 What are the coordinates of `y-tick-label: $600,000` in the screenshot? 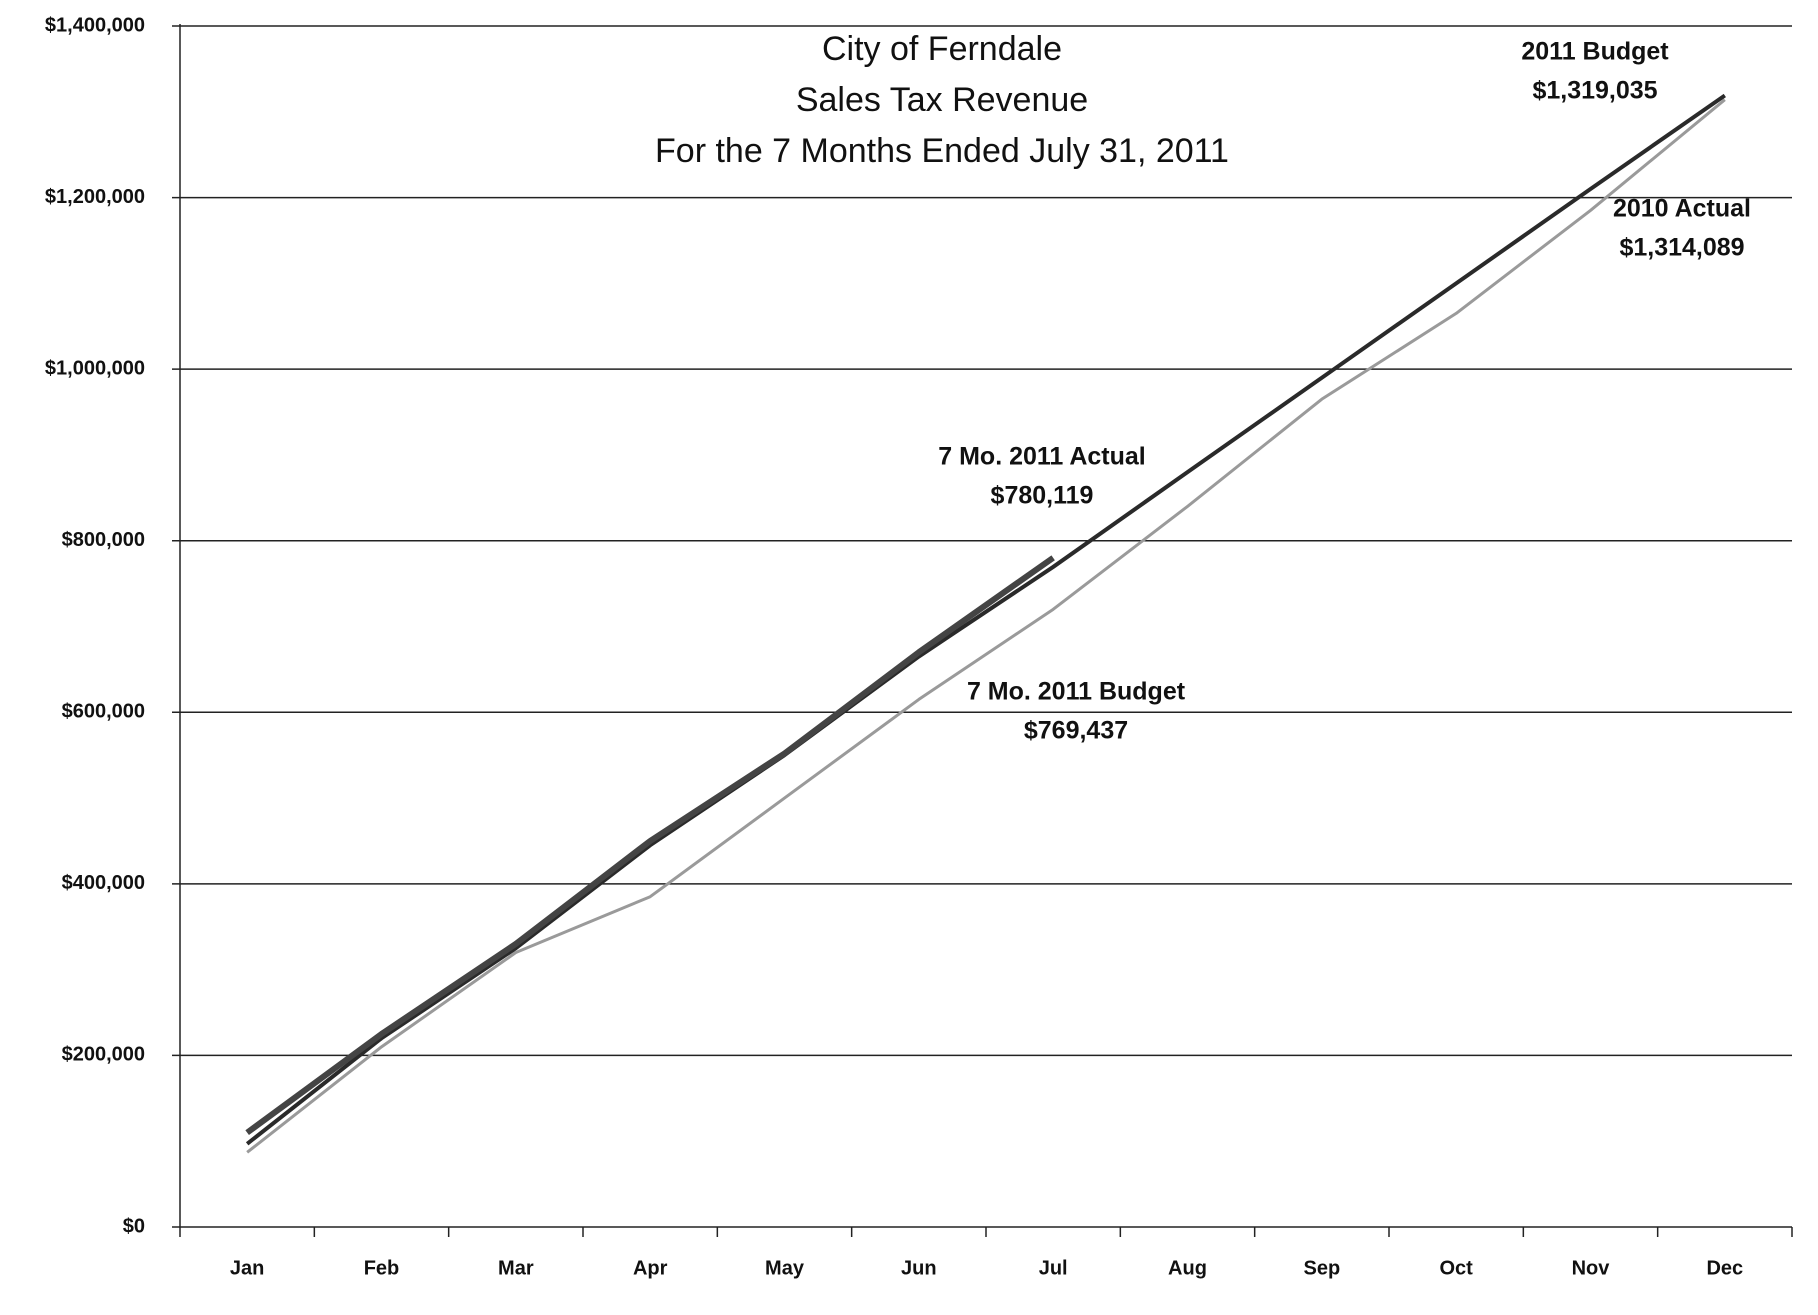 It's located at (103, 712).